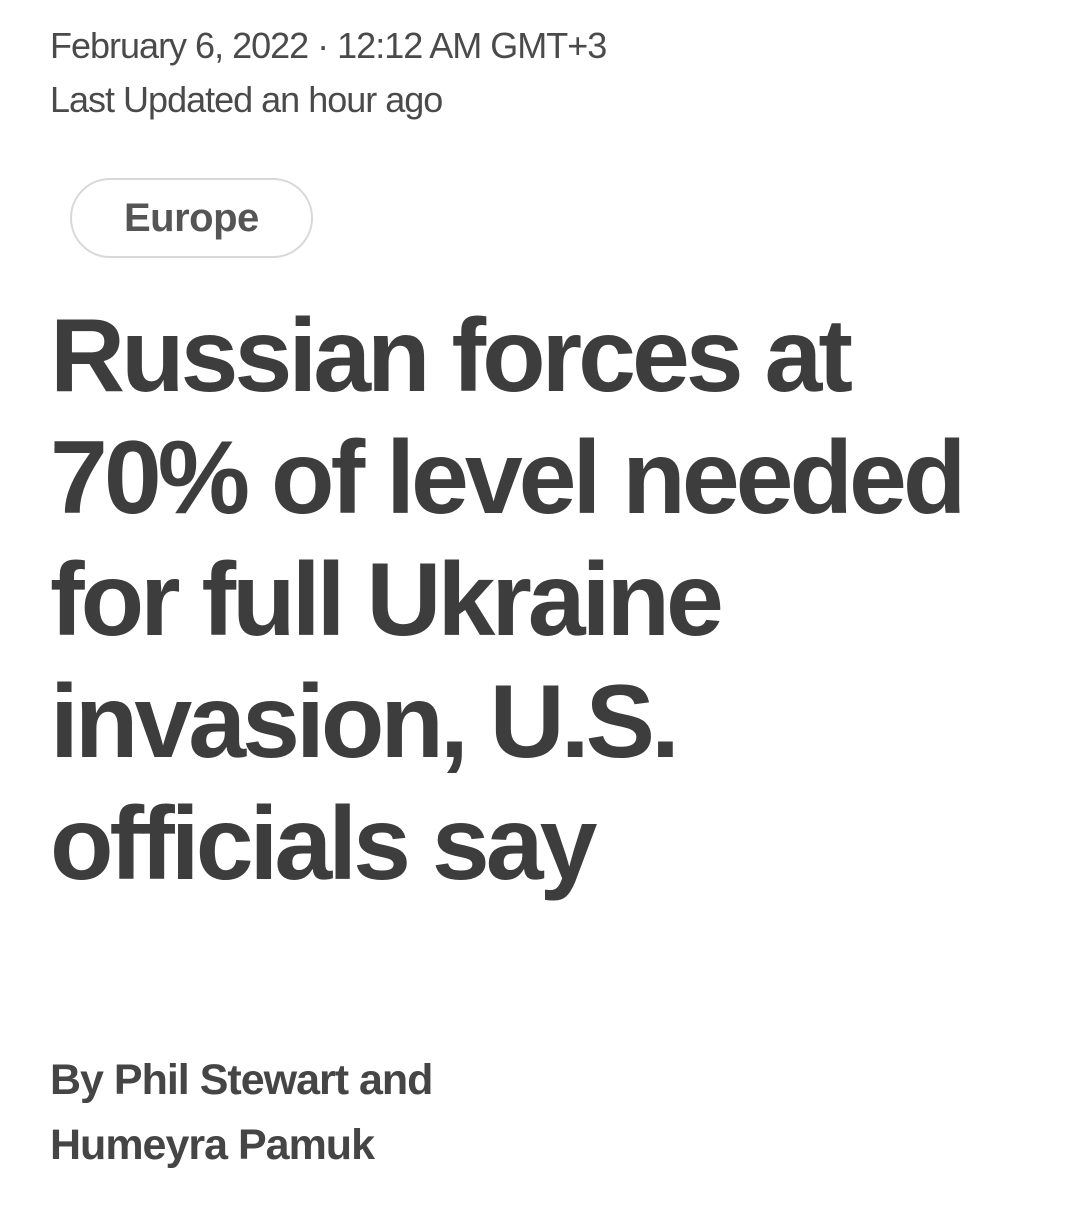  What do you see at coordinates (323, 844) in the screenshot?
I see `headline-line-5: officials say` at bounding box center [323, 844].